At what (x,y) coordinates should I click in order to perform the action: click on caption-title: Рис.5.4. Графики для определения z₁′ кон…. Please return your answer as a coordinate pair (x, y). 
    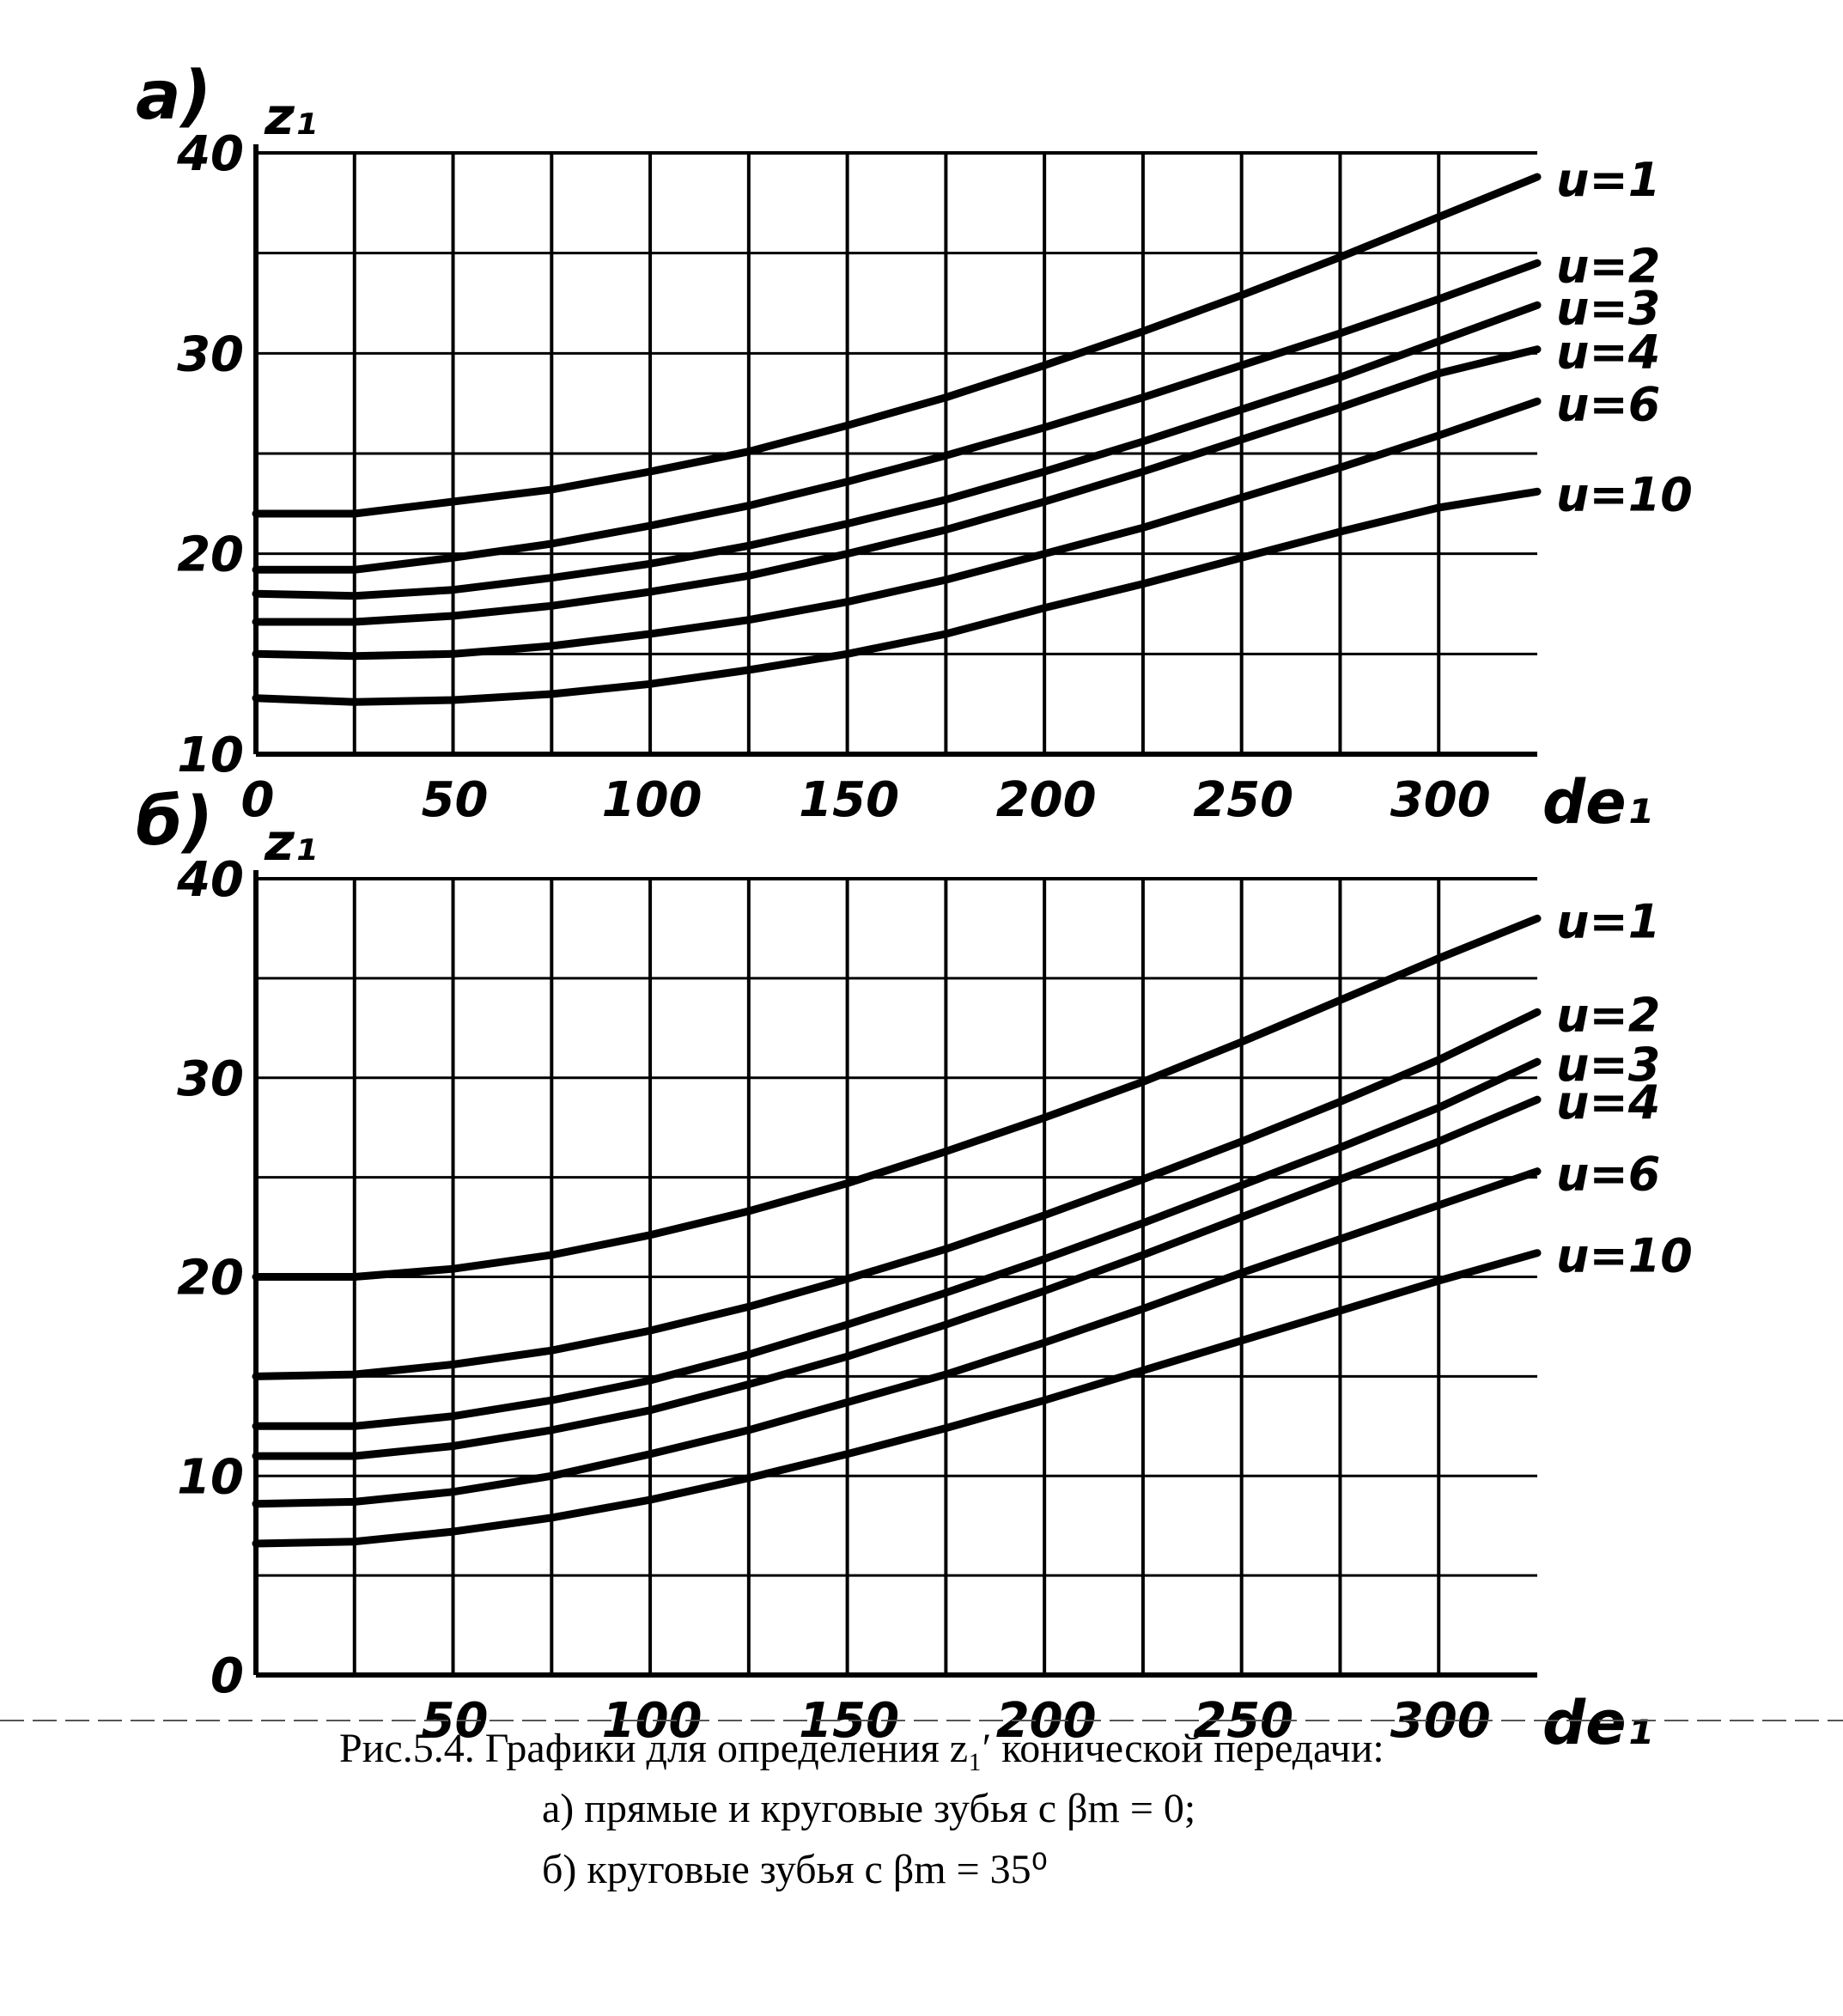
    Looking at the image, I should click on (861, 1748).